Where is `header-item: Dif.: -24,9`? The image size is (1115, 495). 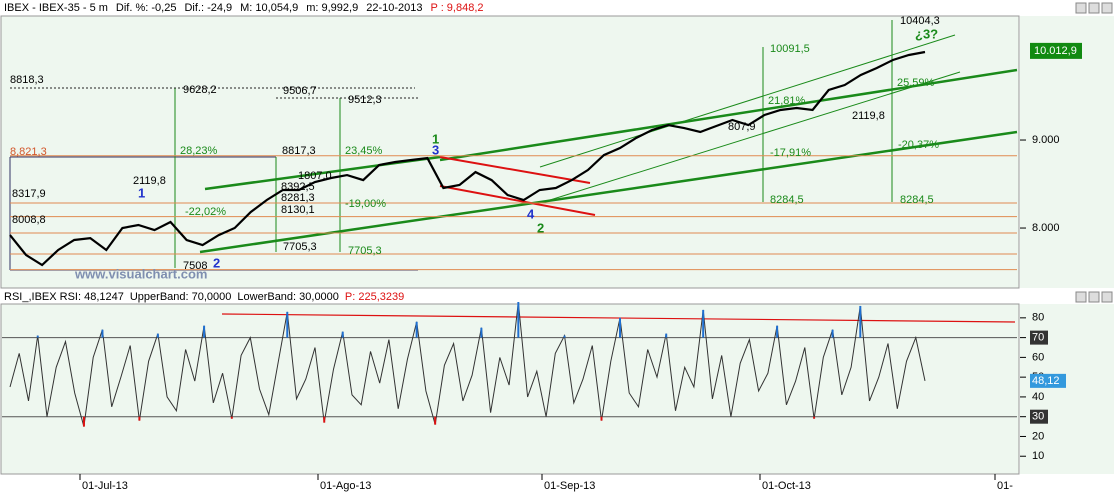
header-item: Dif.: -24,9 is located at coordinates (208, 8).